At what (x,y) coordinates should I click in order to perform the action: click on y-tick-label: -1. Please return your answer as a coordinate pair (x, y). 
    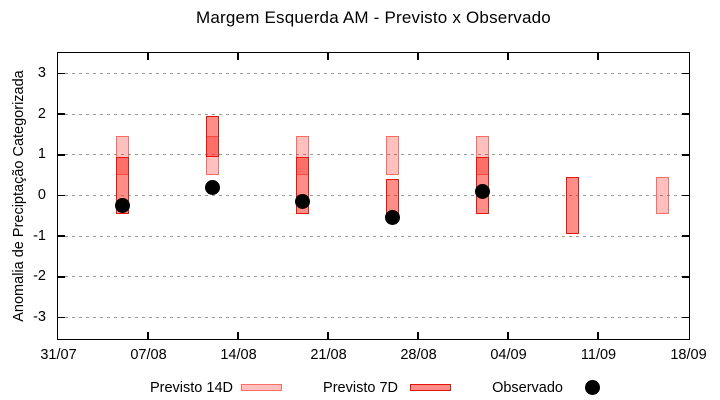
    Looking at the image, I should click on (39, 235).